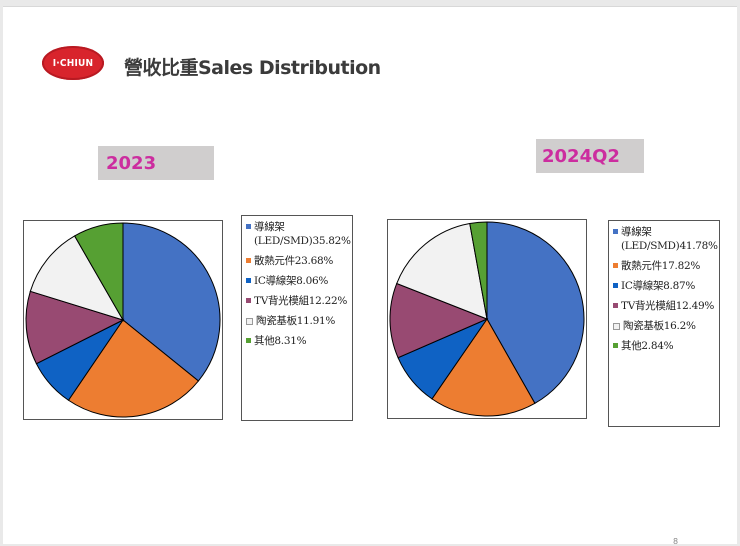  I want to click on legend-item: TV背光模組12.22%, so click(297, 301).